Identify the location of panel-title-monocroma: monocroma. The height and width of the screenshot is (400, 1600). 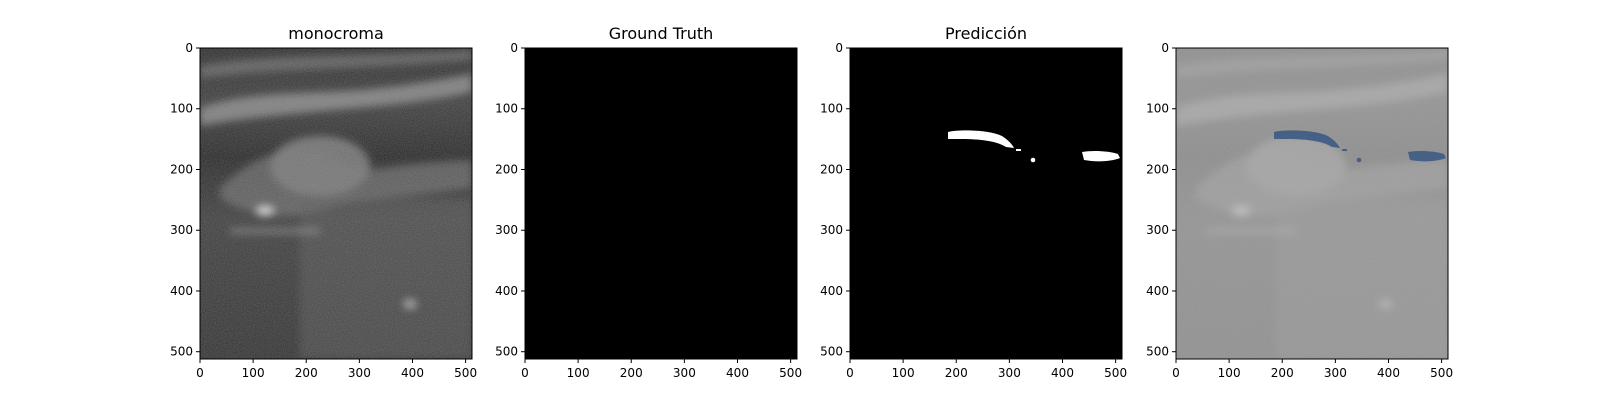
(336, 33).